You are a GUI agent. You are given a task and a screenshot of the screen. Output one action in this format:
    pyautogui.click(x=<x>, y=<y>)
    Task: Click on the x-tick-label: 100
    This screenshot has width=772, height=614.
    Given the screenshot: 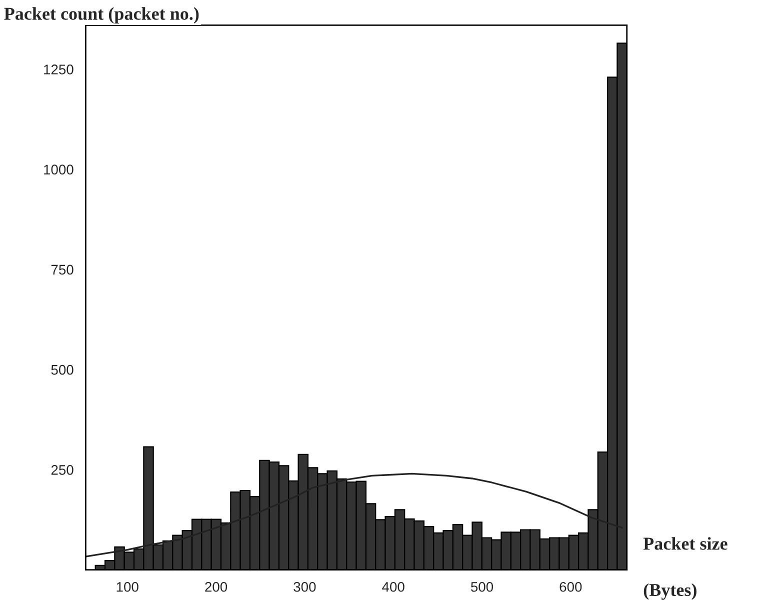 What is the action you would take?
    pyautogui.click(x=127, y=587)
    